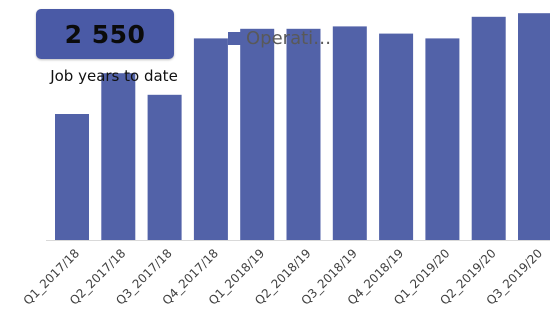 Image resolution: width=550 pixels, height=327 pixels. I want to click on kpi-card: 2 550, so click(105, 34).